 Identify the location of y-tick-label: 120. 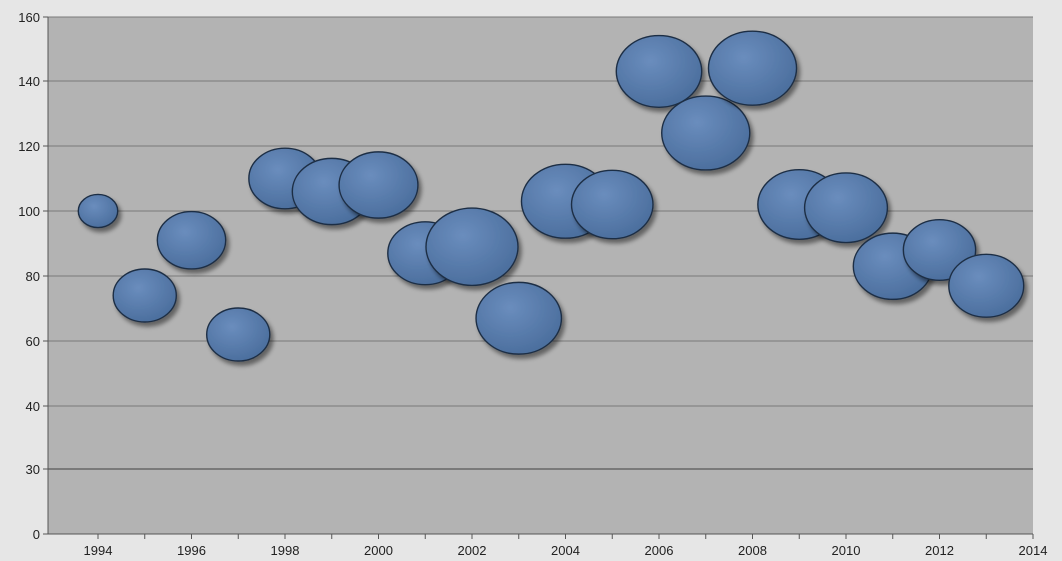
(29, 146).